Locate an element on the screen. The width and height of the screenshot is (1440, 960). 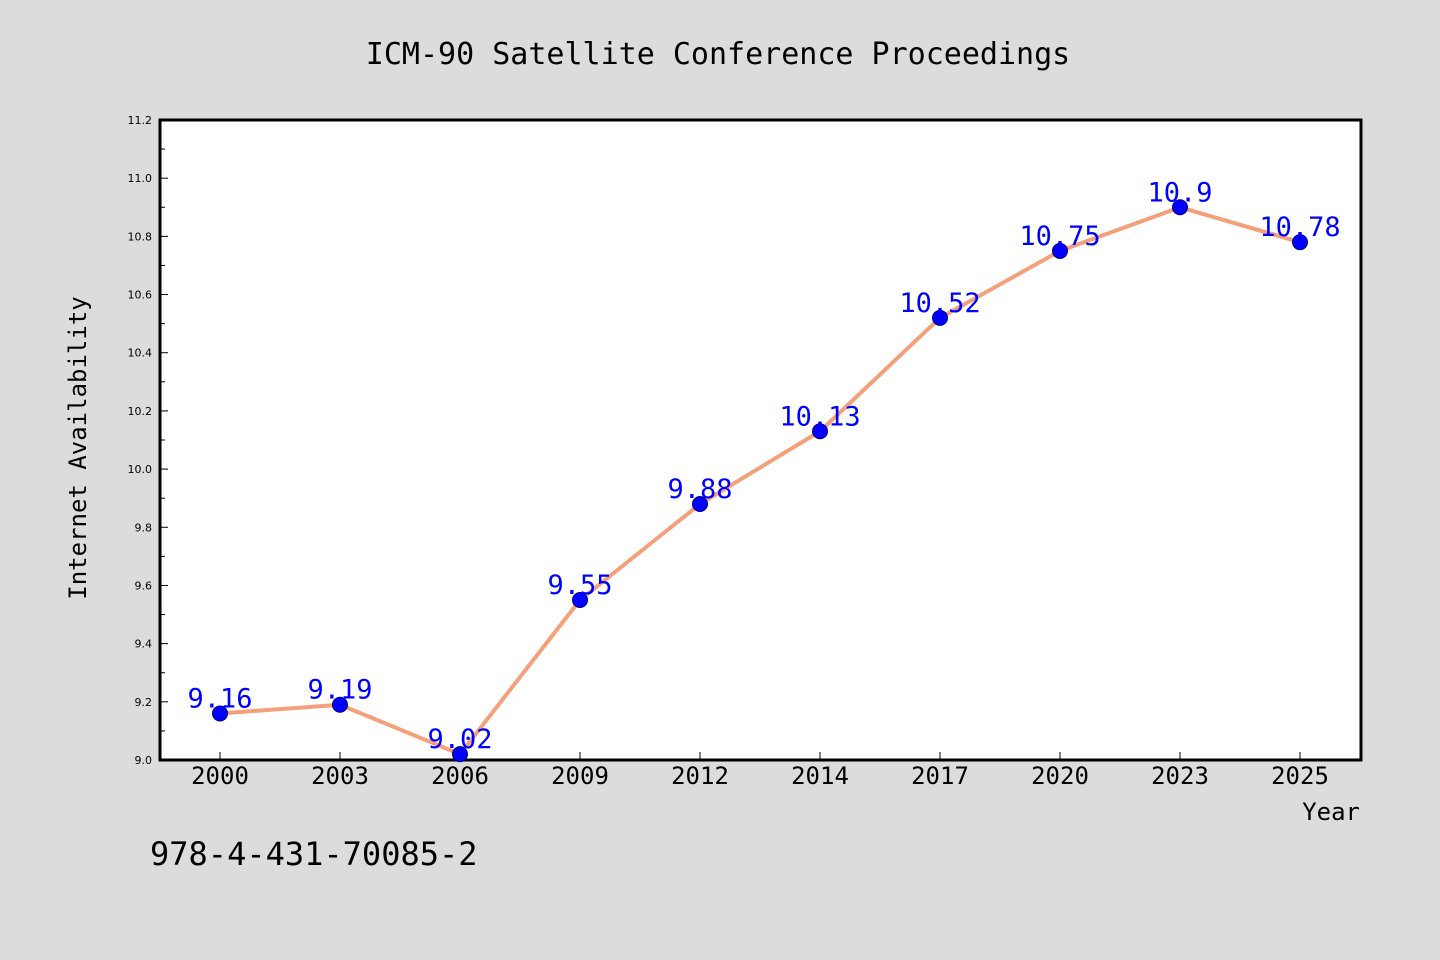
x-tick-label: 2003 is located at coordinates (340, 776).